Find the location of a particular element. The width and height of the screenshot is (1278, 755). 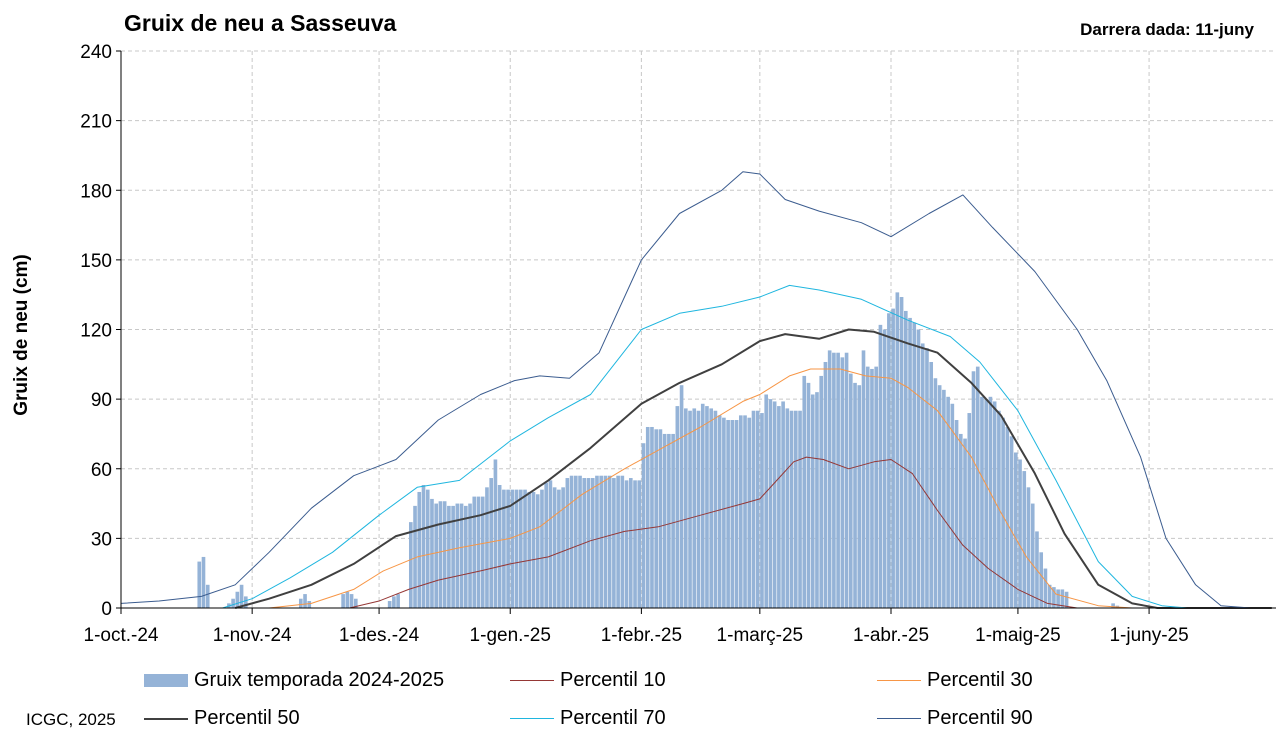

y-tick-label: 180 is located at coordinates (96, 191).